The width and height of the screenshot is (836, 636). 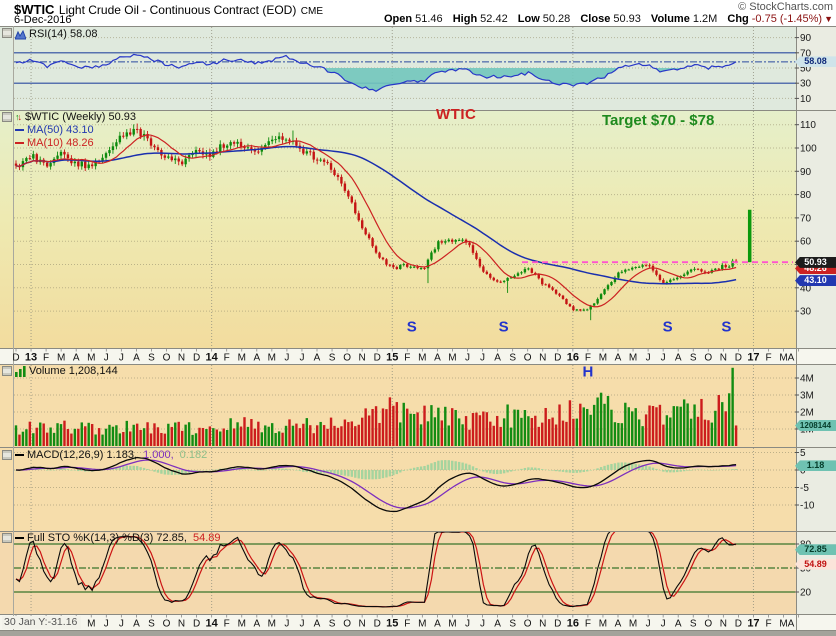 What do you see at coordinates (753, 624) in the screenshot?
I see `axis-label: 17` at bounding box center [753, 624].